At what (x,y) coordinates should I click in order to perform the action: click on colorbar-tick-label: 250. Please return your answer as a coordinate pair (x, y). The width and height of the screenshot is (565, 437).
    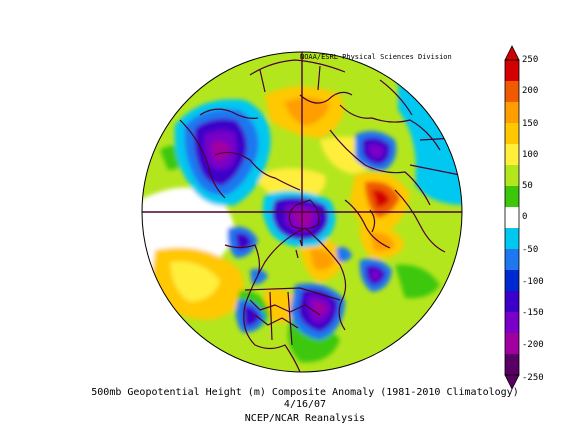
    Looking at the image, I should click on (530, 60).